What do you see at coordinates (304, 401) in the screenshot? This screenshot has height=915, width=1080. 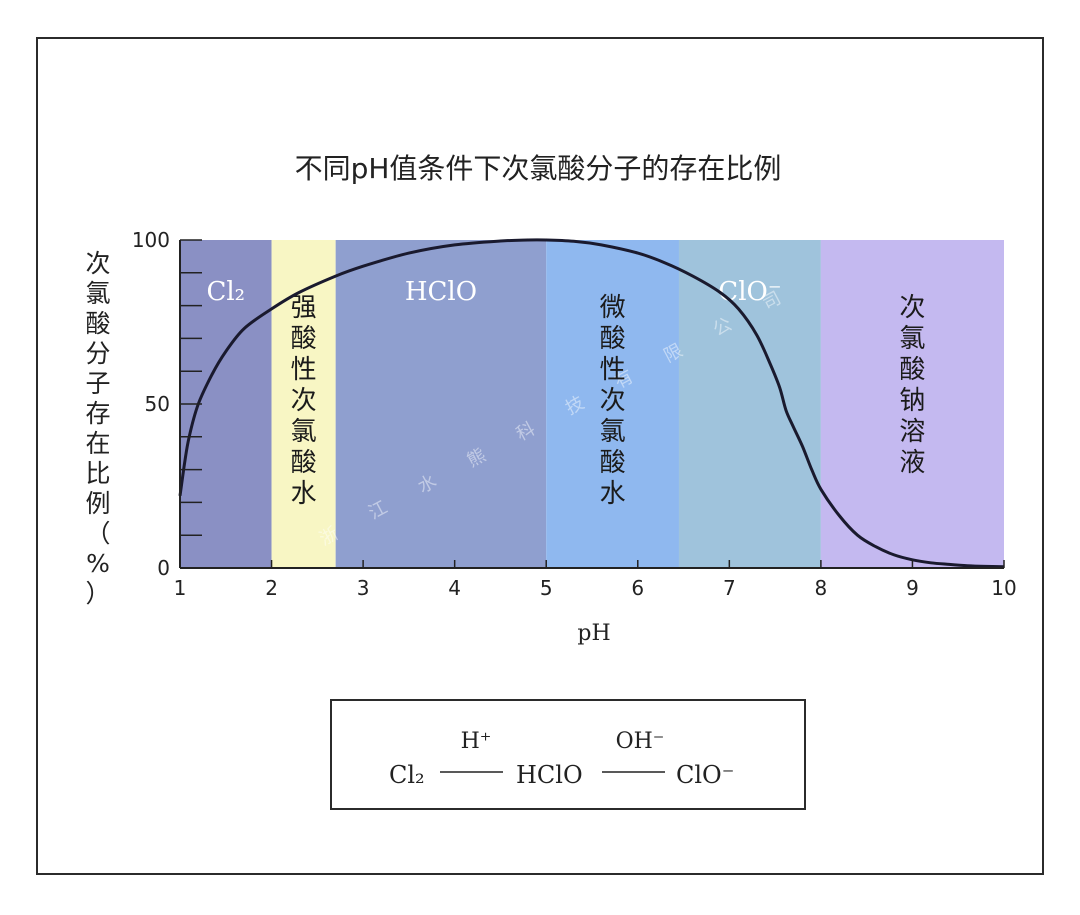 I see `region-label: 强酸性次氯酸水` at bounding box center [304, 401].